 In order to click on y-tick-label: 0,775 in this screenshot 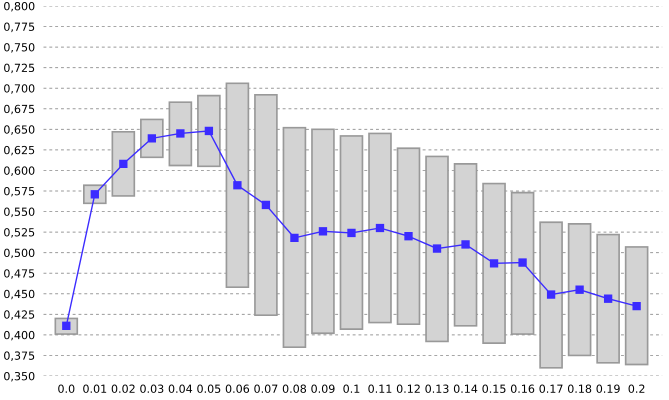, I will do `click(19, 27)`.